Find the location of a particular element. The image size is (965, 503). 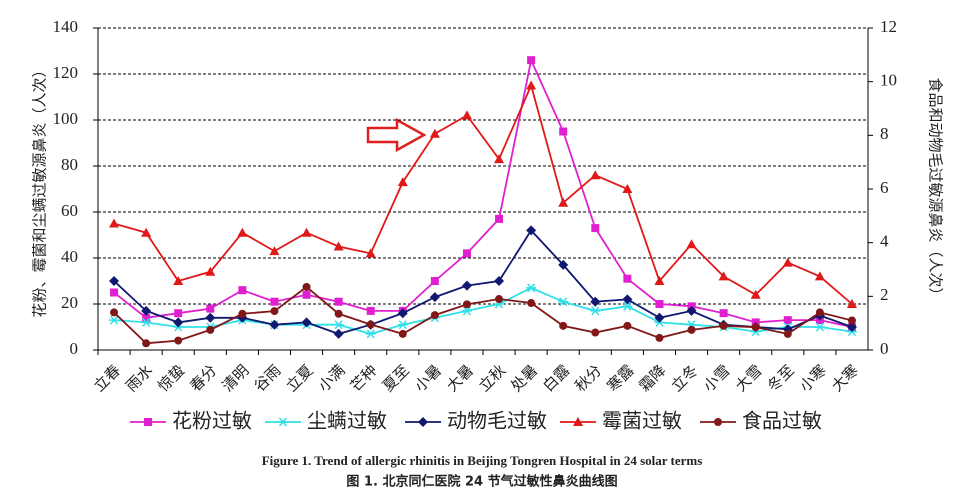

x-tick-label: 夏至 is located at coordinates (396, 378).